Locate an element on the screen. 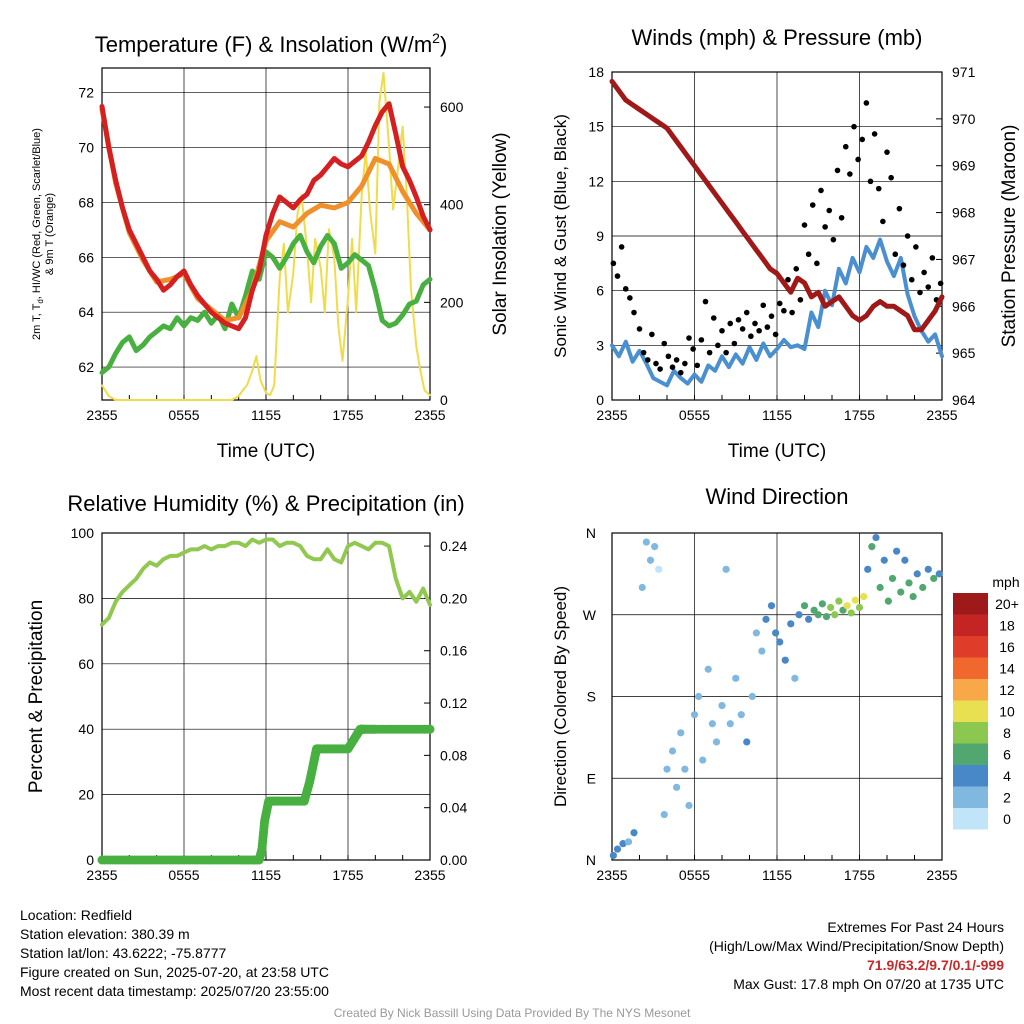 Image resolution: width=1024 pixels, height=1024 pixels. y-tick-label: 15 is located at coordinates (596, 127).